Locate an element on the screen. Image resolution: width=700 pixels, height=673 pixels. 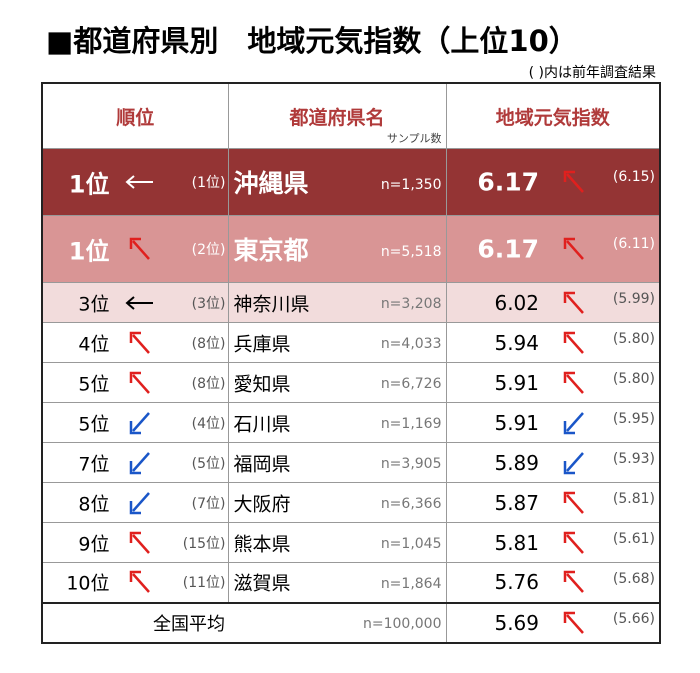
prefecture-cell: 滋賀県 n=1,864 is located at coordinates (337, 582).